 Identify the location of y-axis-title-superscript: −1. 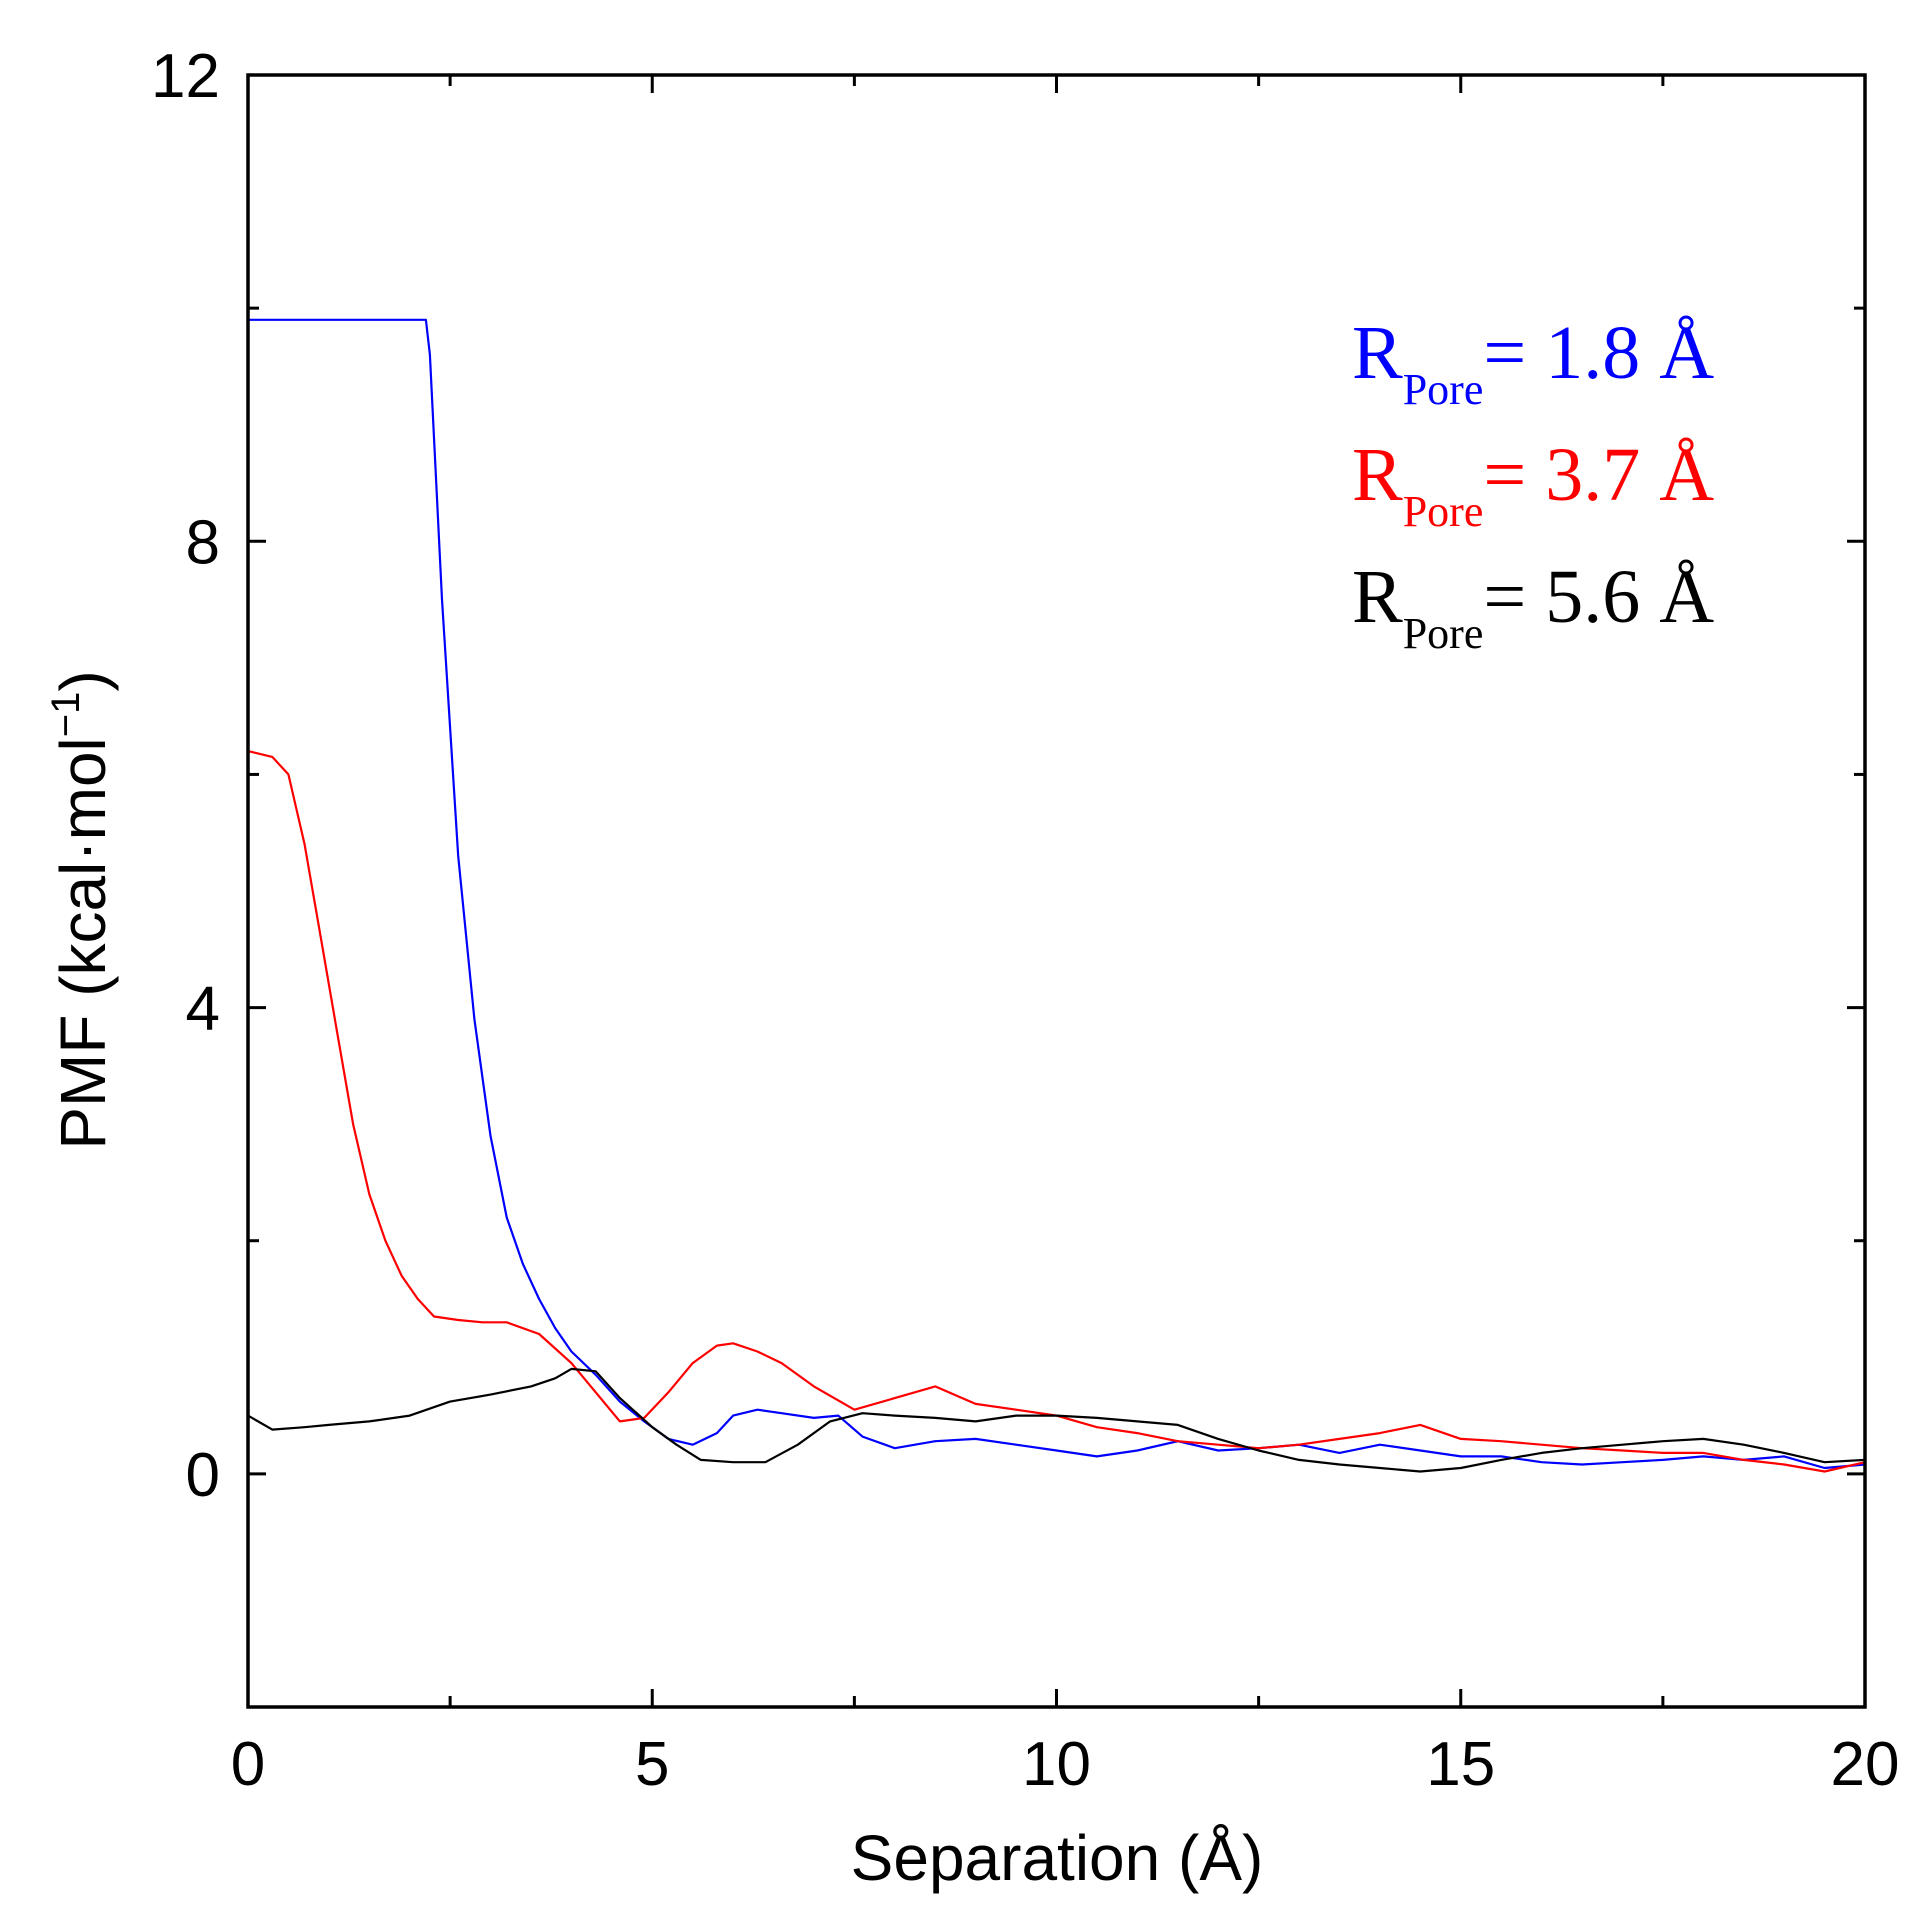
(66, 715).